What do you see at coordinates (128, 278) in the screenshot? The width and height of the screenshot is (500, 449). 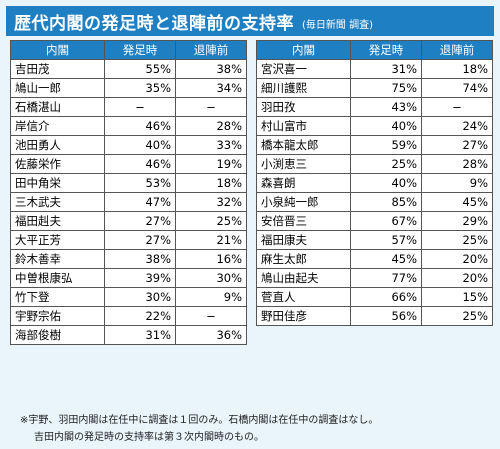 I see `table-row: 中曽根康弘 39% 30%` at bounding box center [128, 278].